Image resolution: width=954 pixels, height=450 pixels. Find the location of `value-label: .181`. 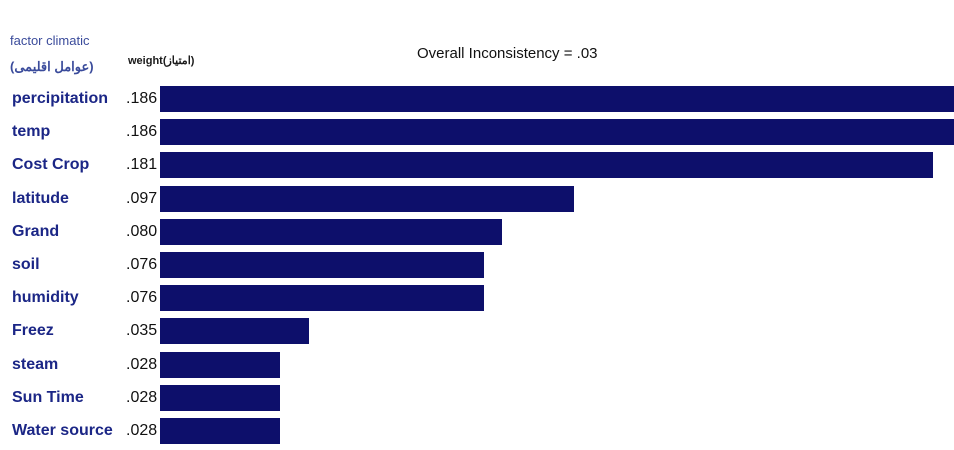

value-label: .181 is located at coordinates (142, 164).